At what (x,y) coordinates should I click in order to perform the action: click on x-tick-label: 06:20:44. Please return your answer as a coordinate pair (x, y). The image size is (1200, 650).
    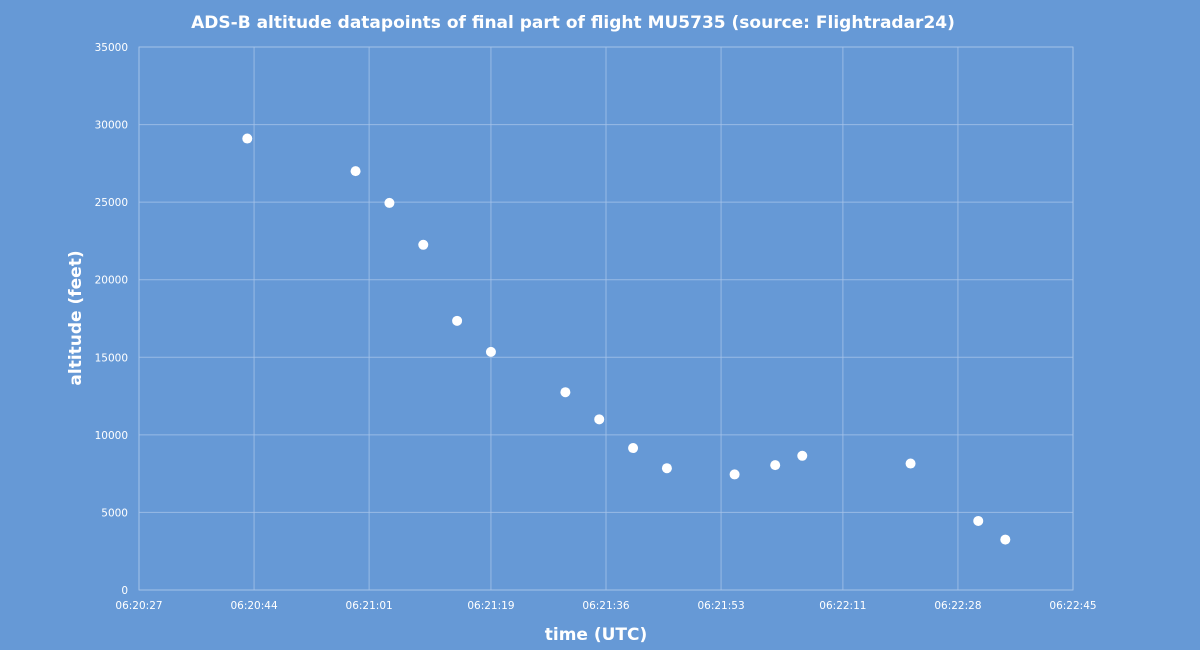
    Looking at the image, I should click on (253, 606).